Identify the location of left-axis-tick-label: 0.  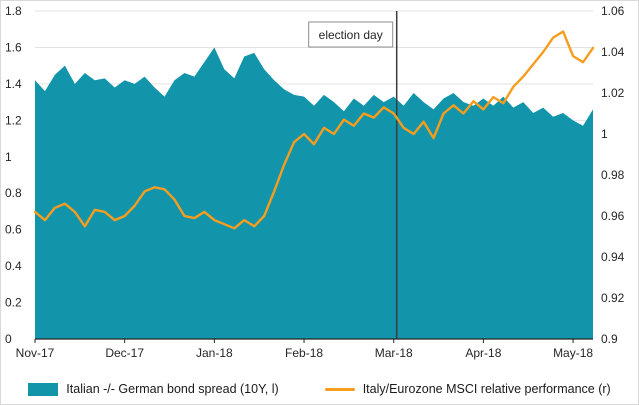
(8, 339).